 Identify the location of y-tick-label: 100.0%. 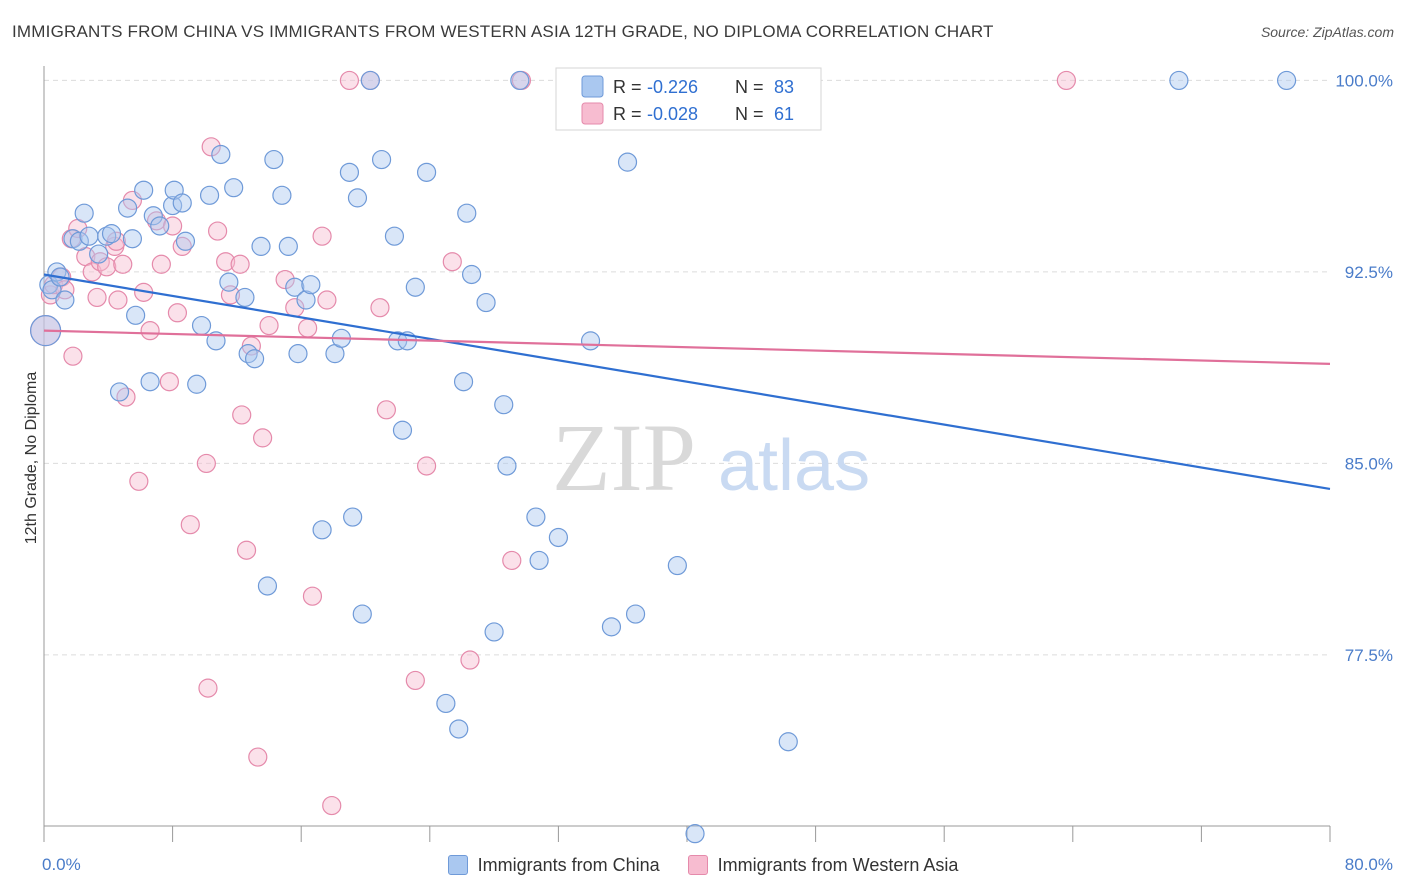
(1364, 80).